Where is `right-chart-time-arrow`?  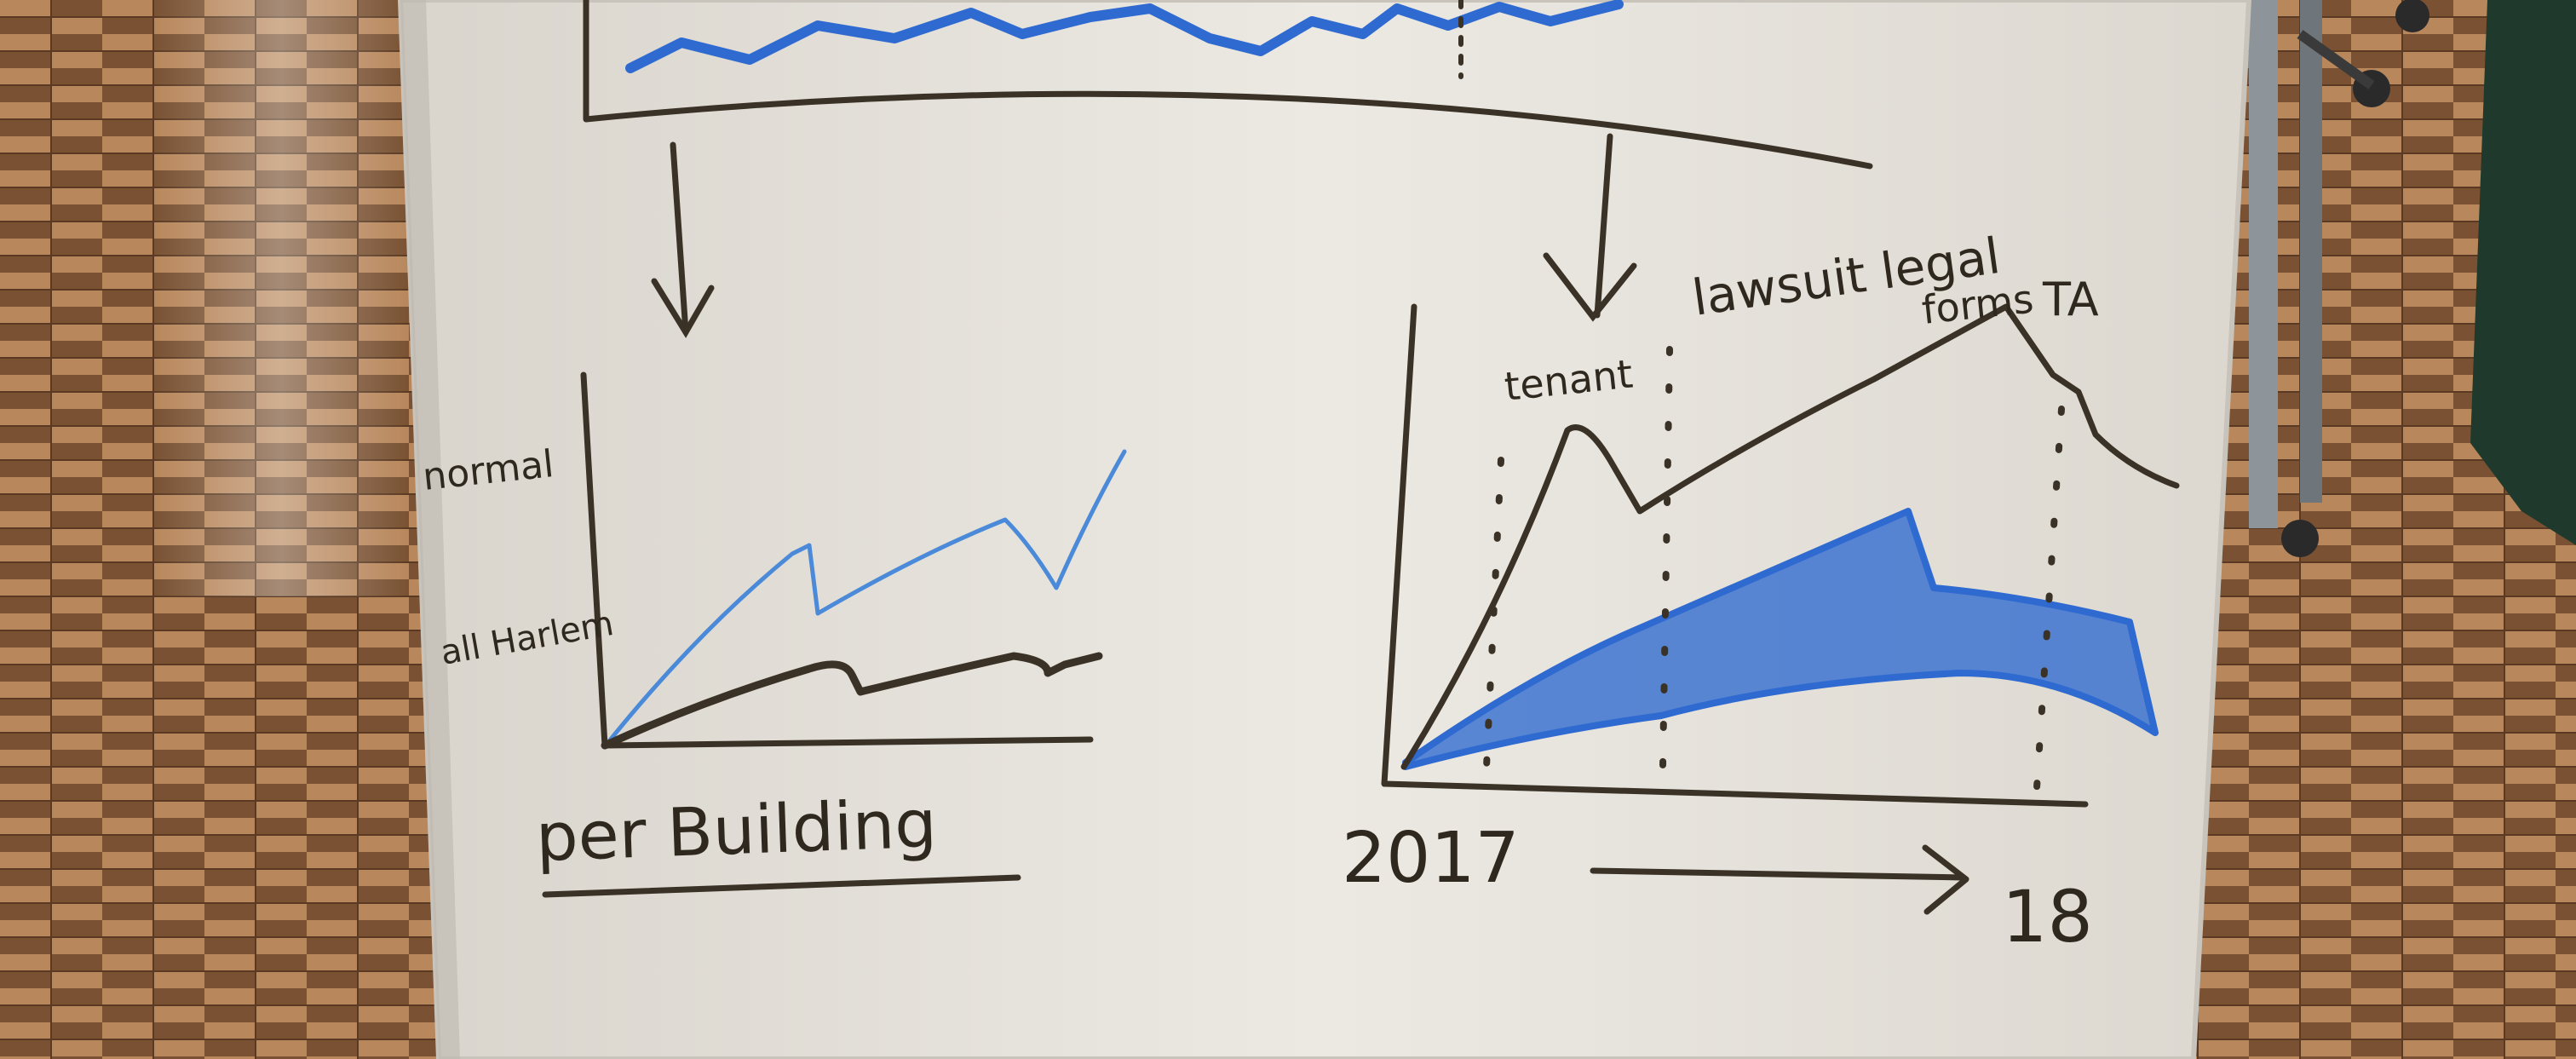
right-chart-time-arrow is located at coordinates (1778, 874).